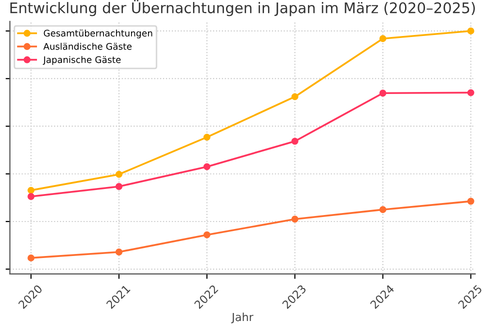  Describe the element at coordinates (98, 34) in the screenshot. I see `legend-label: Gesamtübernachtungen` at that location.